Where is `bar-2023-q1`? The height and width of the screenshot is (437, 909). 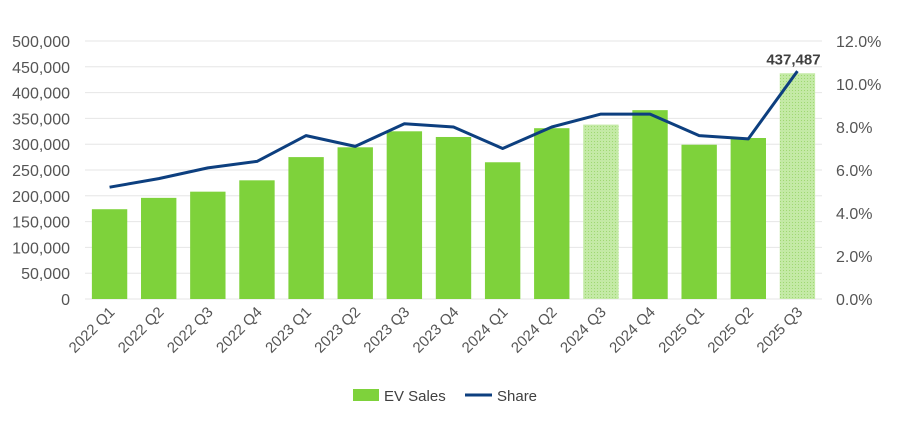 bar-2023-q1 is located at coordinates (306, 228).